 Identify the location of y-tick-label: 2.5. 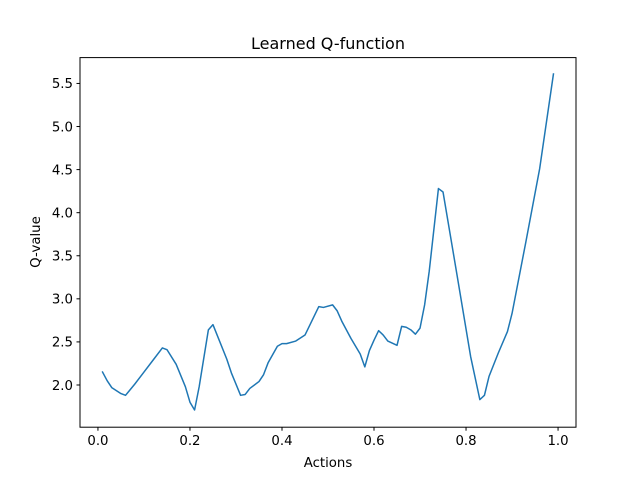
(62, 343).